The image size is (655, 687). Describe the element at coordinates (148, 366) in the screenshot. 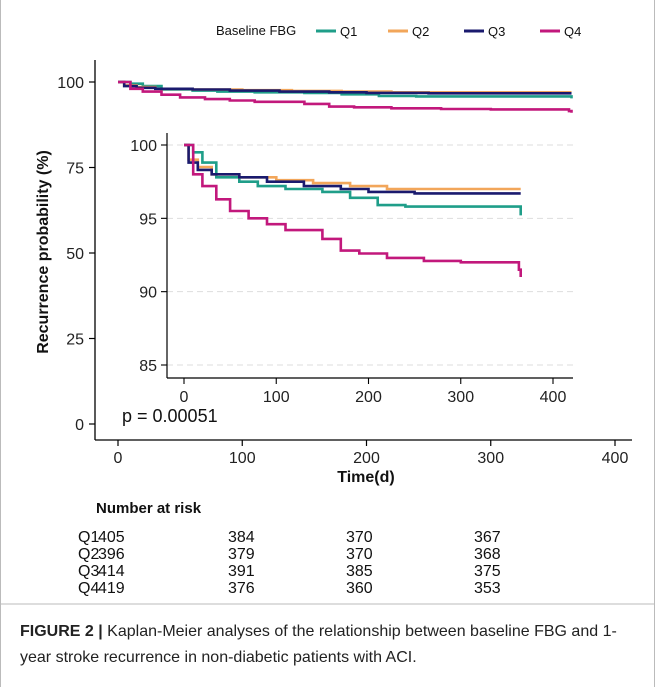

I see `inset-y-tick-label: 85` at that location.